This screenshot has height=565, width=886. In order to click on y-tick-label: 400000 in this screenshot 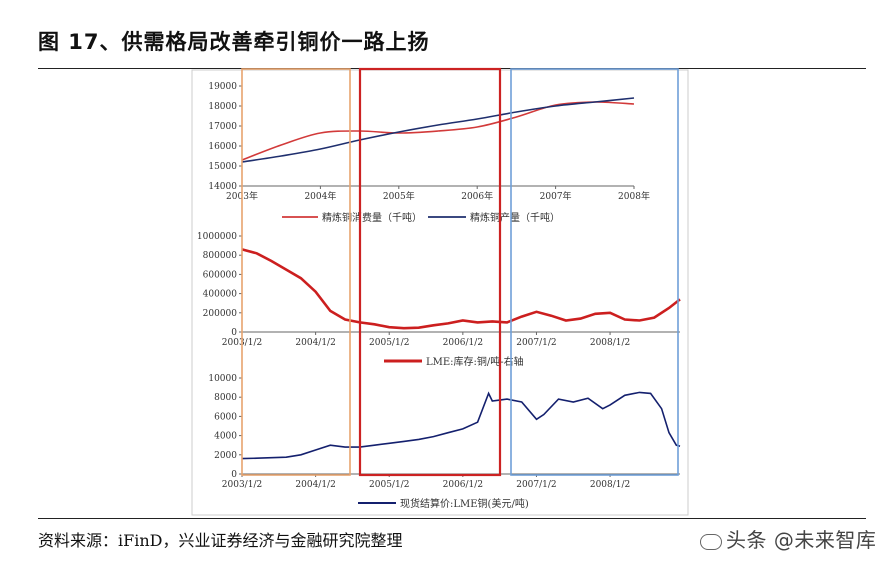, I will do `click(220, 295)`.